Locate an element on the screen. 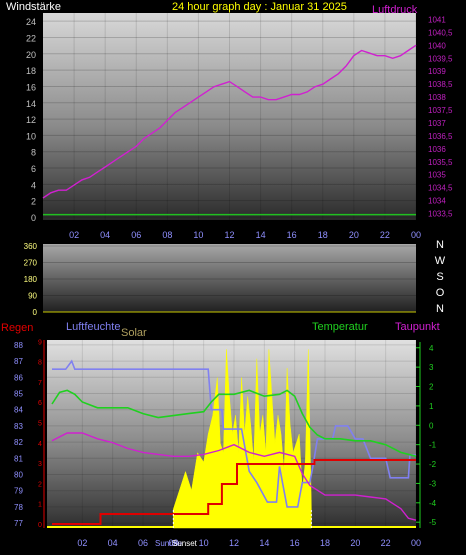 This screenshot has width=466, height=555. humidity-tick-label: 78 is located at coordinates (18, 507).